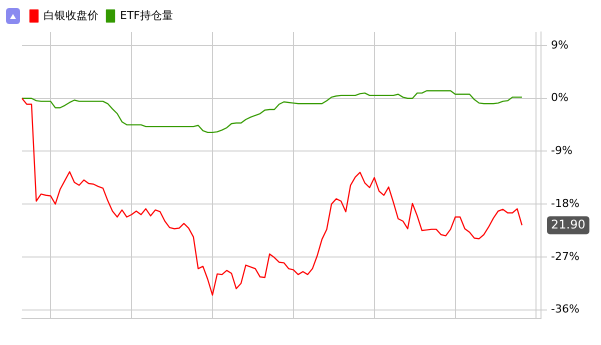 The image size is (601, 345). Describe the element at coordinates (568, 224) in the screenshot. I see `text: 21.90` at that location.